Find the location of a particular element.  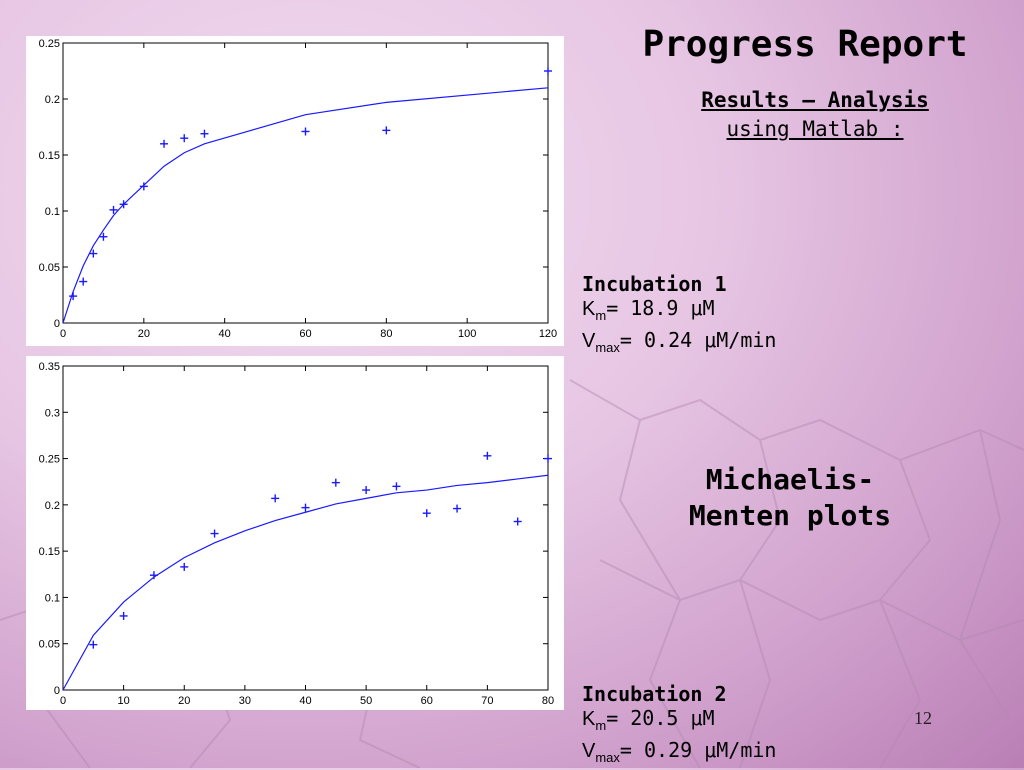

subtitle-line-1: Results – Analysis is located at coordinates (815, 100).